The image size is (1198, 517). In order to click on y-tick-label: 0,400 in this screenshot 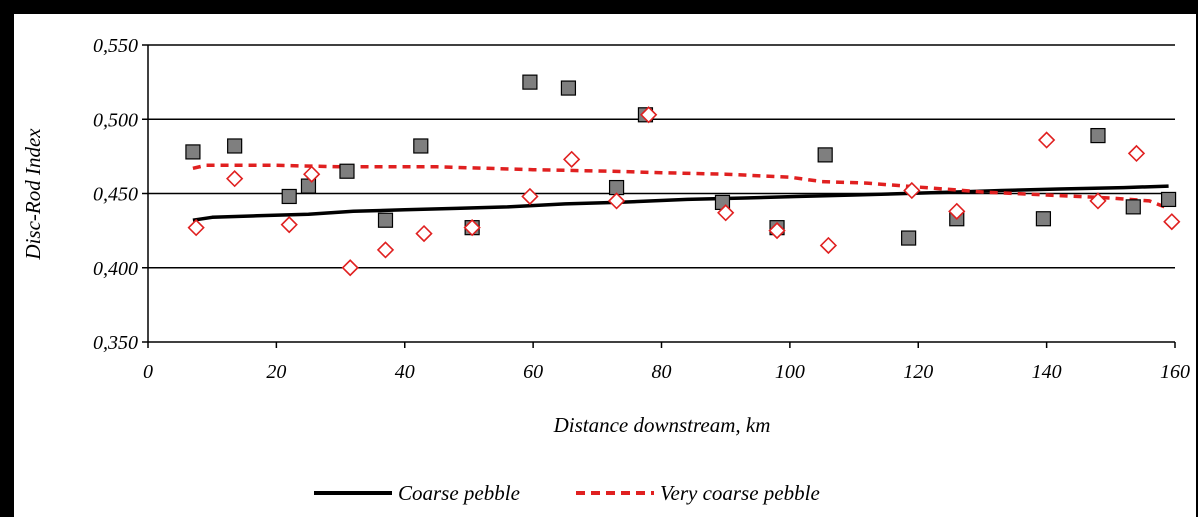, I will do `click(115, 269)`.